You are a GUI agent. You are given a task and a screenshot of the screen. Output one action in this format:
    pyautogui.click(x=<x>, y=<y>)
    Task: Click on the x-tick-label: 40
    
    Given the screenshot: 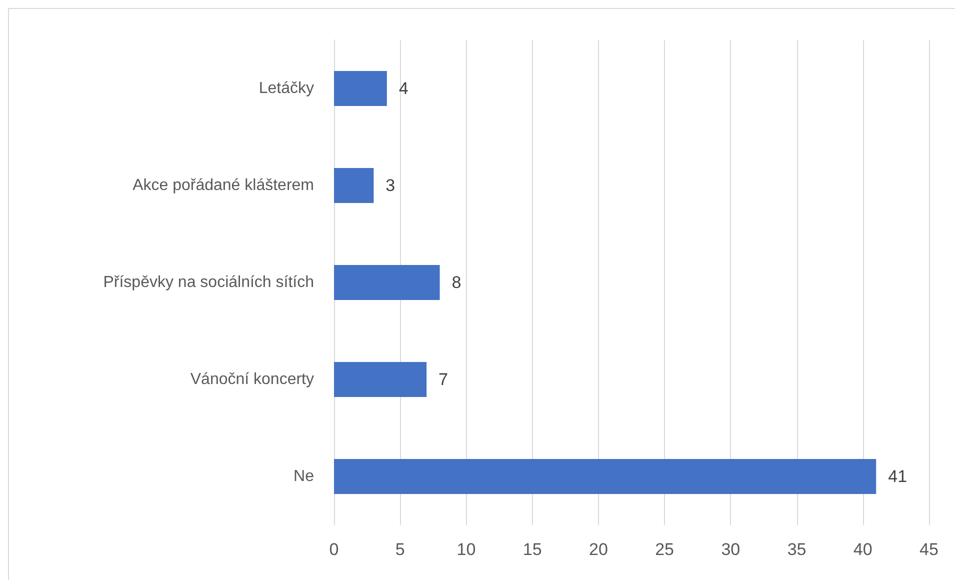 What is the action you would take?
    pyautogui.click(x=862, y=549)
    